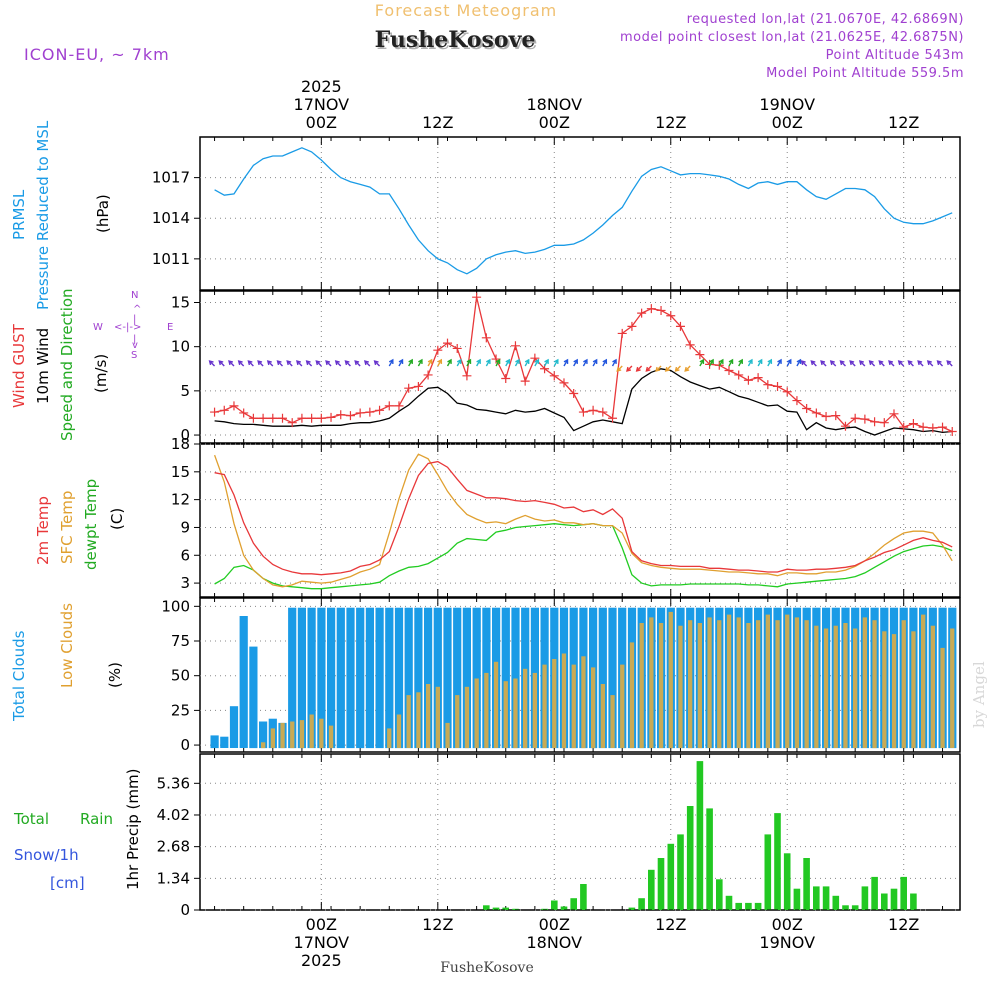 Image resolution: width=1000 pixels, height=1000 pixels. Describe the element at coordinates (67, 364) in the screenshot. I see `label-speed-direction: Speed and Direction` at that location.